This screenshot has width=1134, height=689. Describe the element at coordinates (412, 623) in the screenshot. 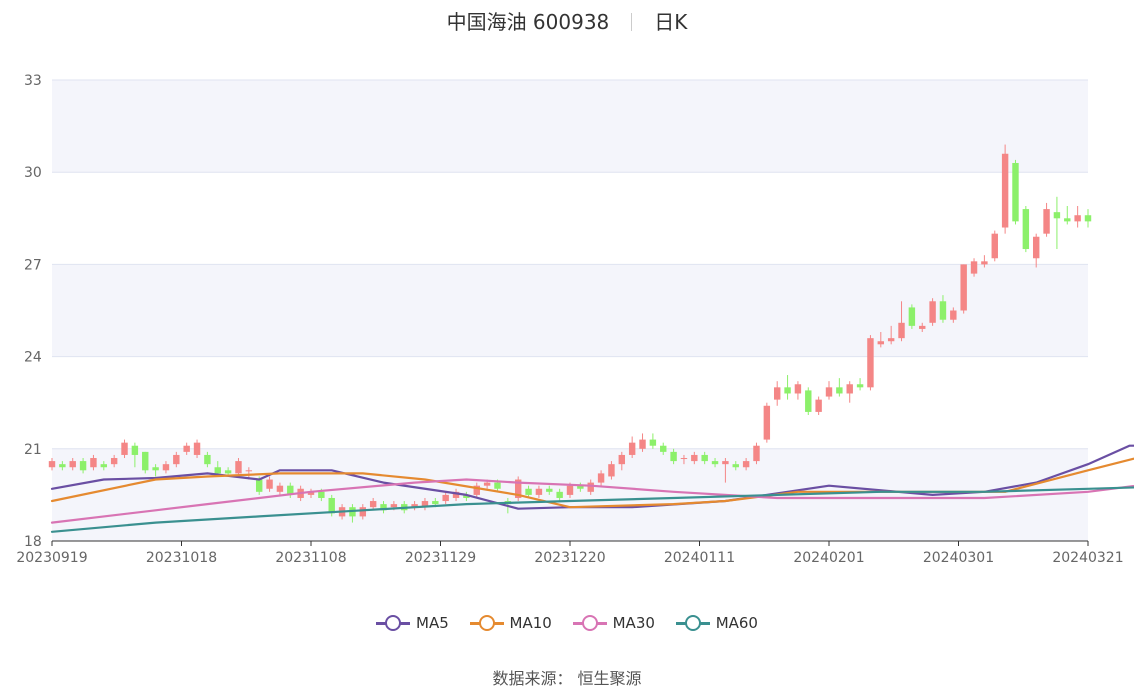

I see `legend-item-ma5: MA5` at that location.